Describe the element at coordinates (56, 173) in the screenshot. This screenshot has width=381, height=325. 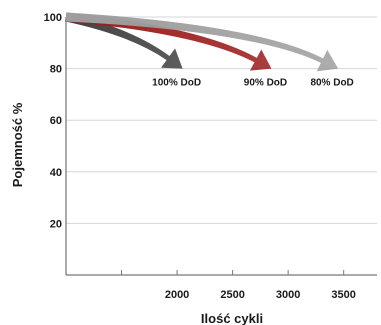
I see `y-tick-label: 40` at that location.